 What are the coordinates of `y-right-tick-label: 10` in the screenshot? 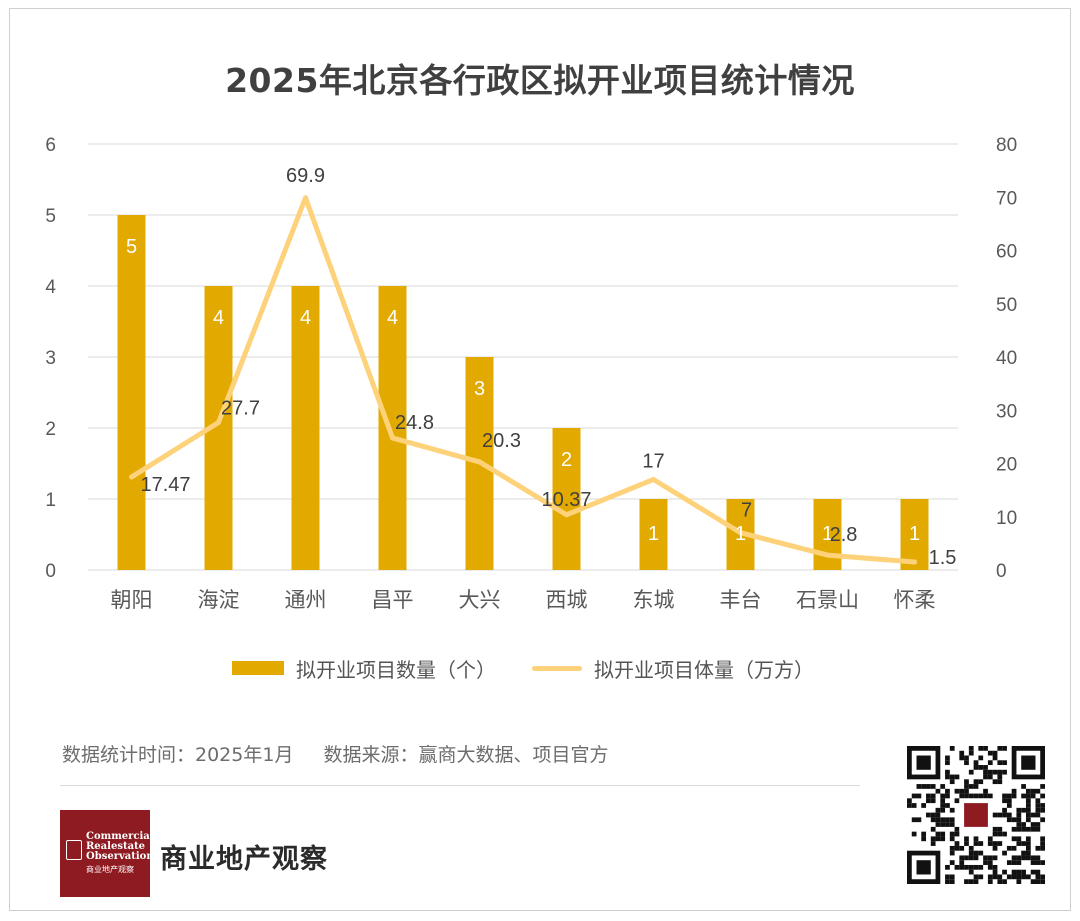 It's located at (1006, 518).